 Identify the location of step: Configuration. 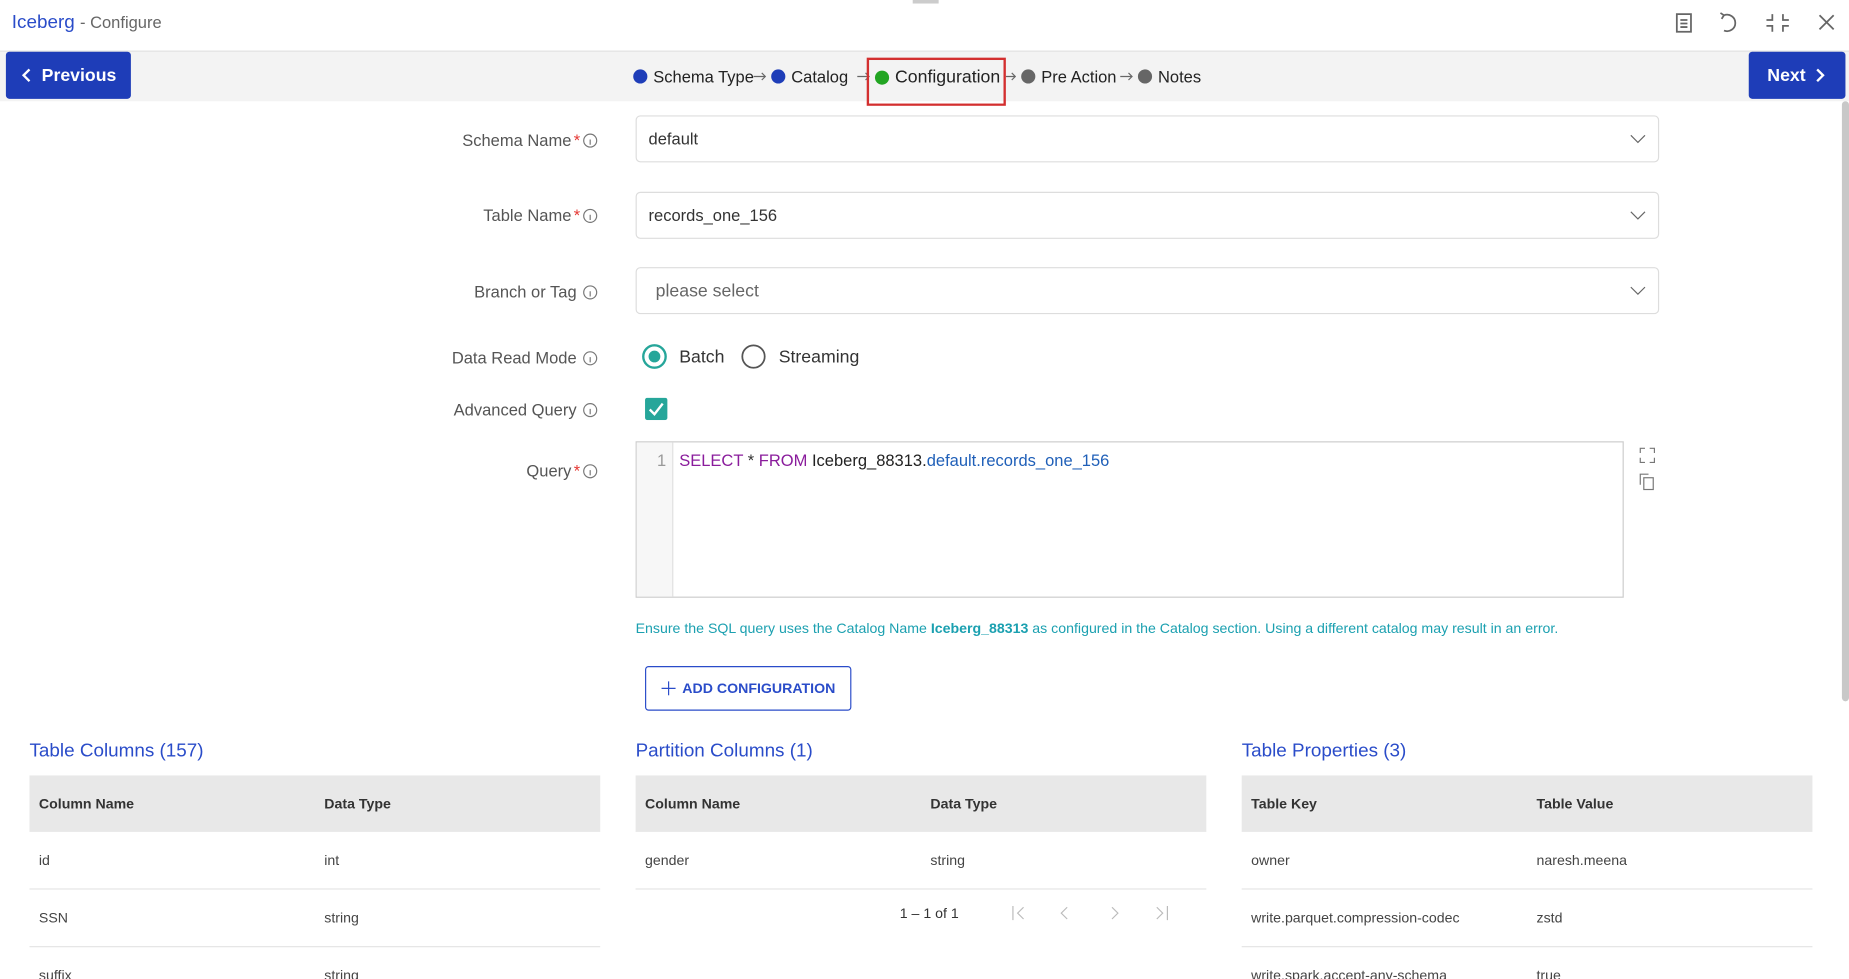
(937, 77).